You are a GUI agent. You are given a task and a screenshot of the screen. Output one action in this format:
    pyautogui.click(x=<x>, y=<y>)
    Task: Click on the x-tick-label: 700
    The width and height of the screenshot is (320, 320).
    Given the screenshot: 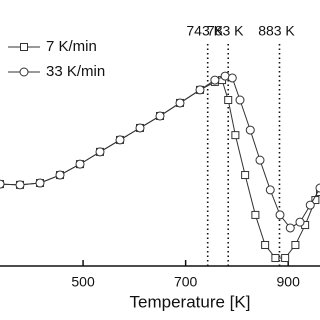 What is the action you would take?
    pyautogui.click(x=186, y=282)
    